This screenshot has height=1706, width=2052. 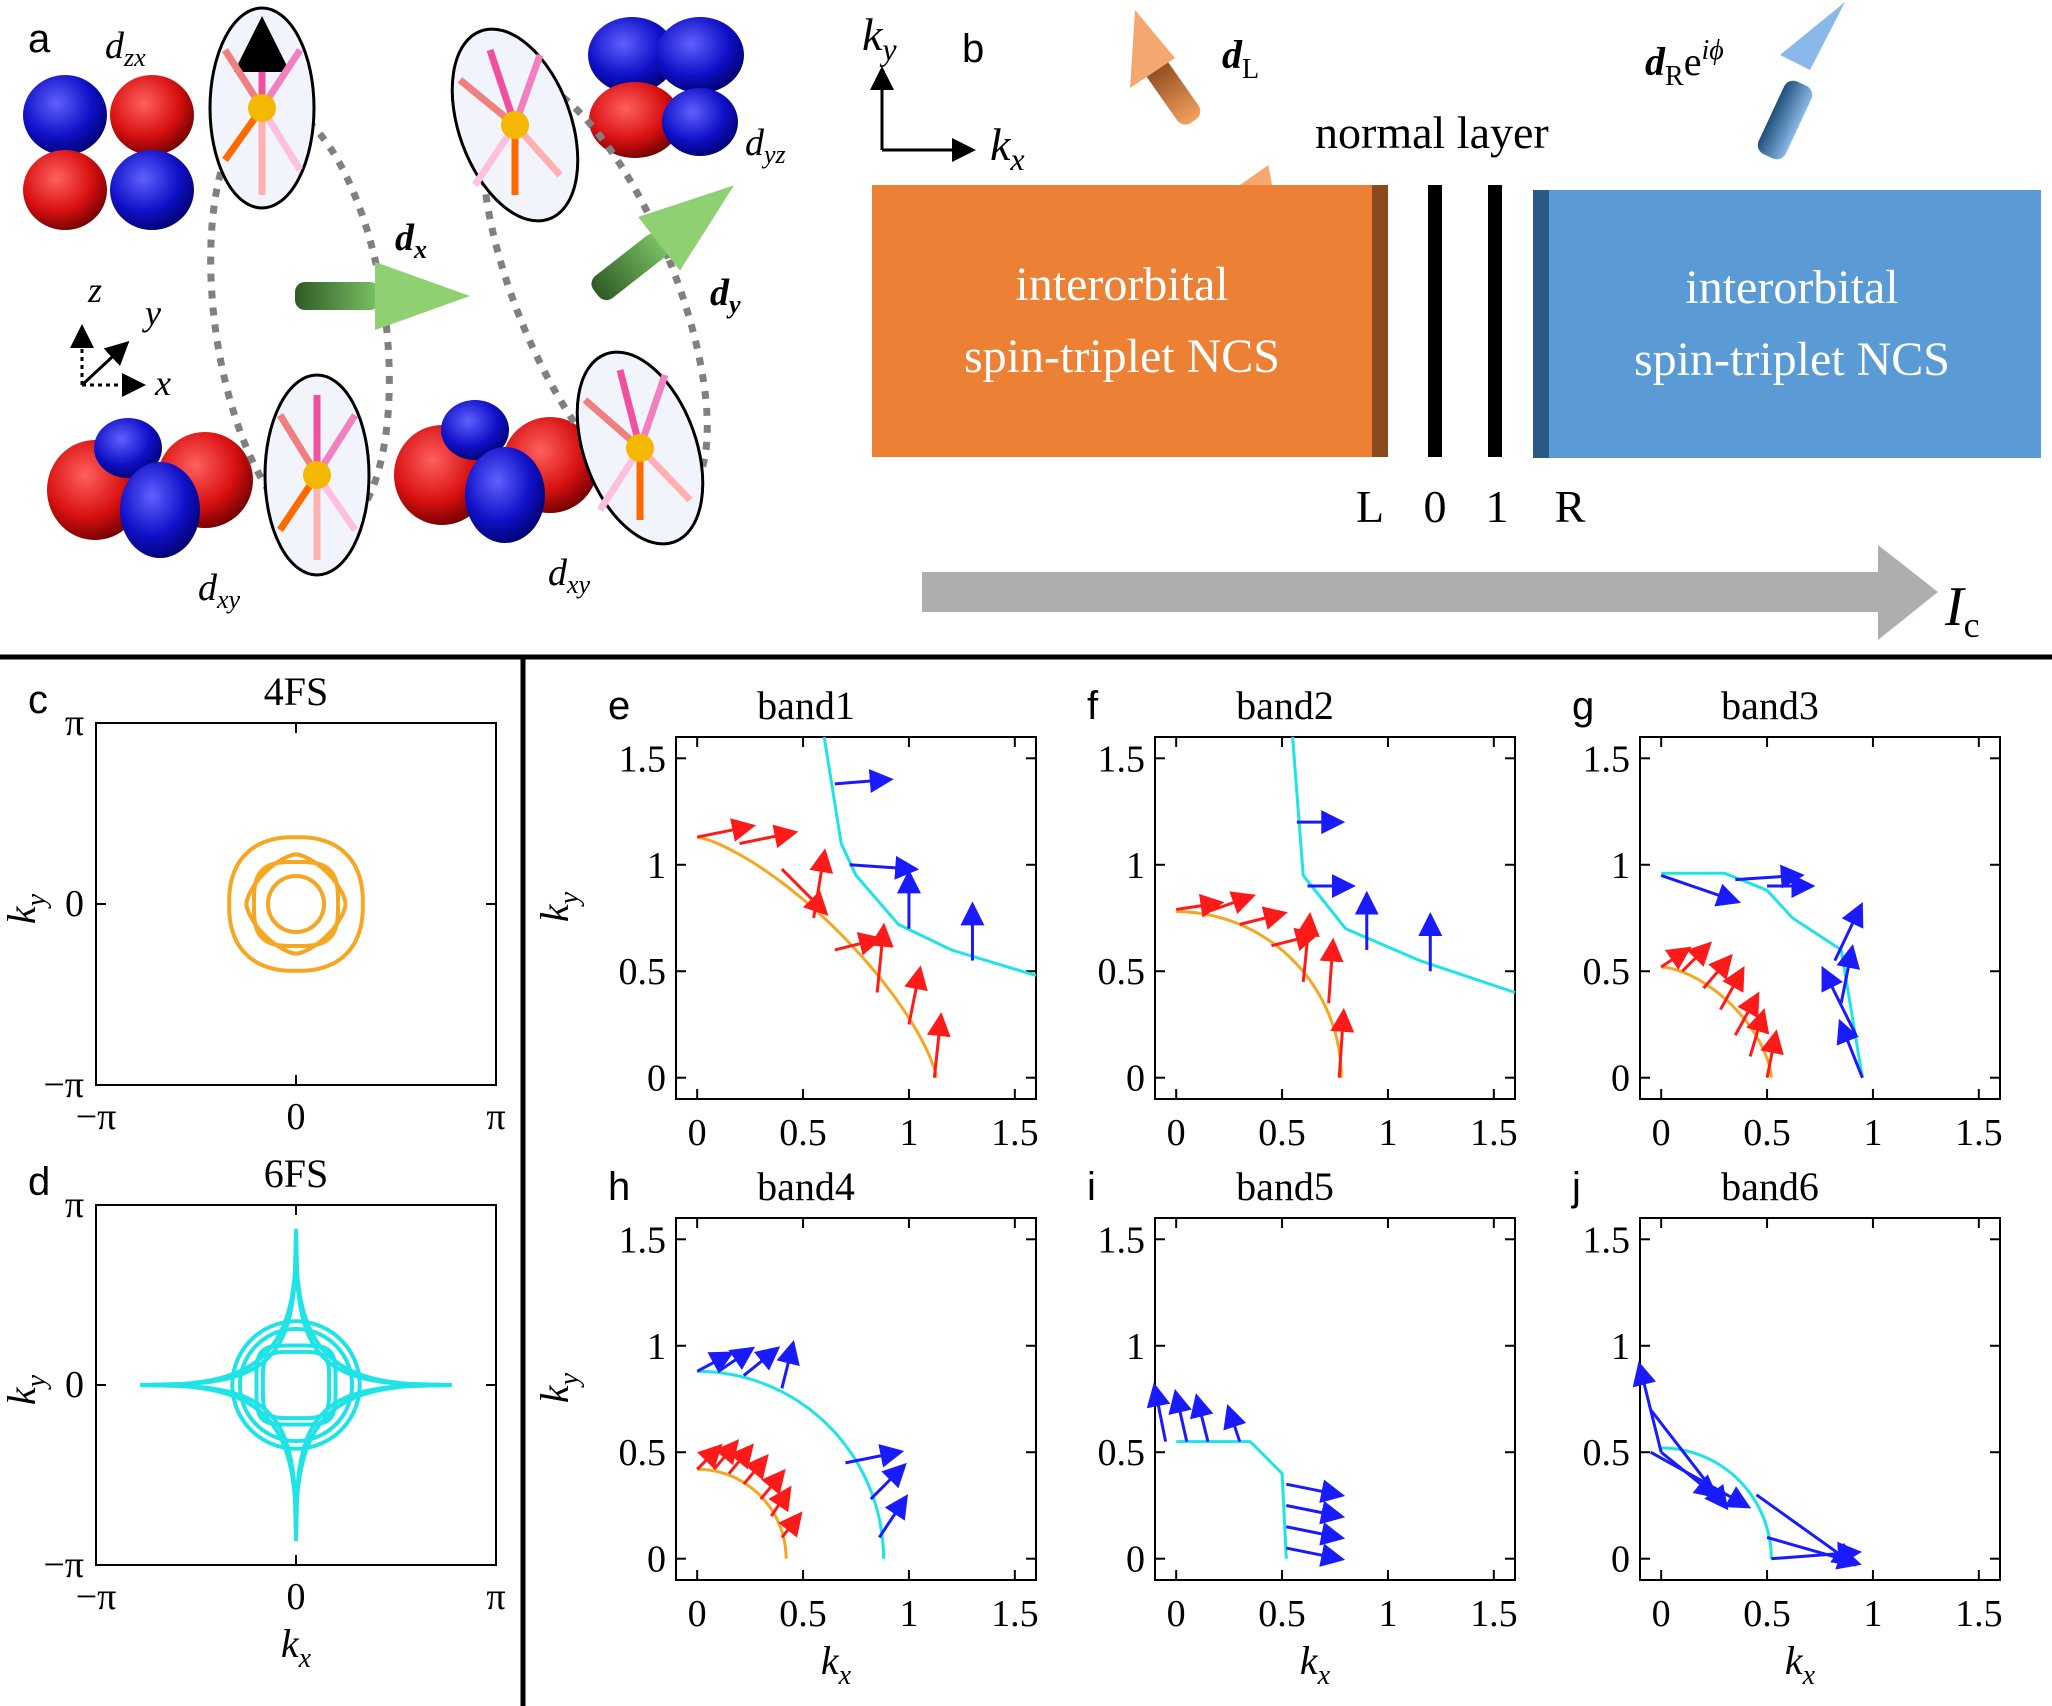 I want to click on panel-letter-c: c, so click(x=38, y=700).